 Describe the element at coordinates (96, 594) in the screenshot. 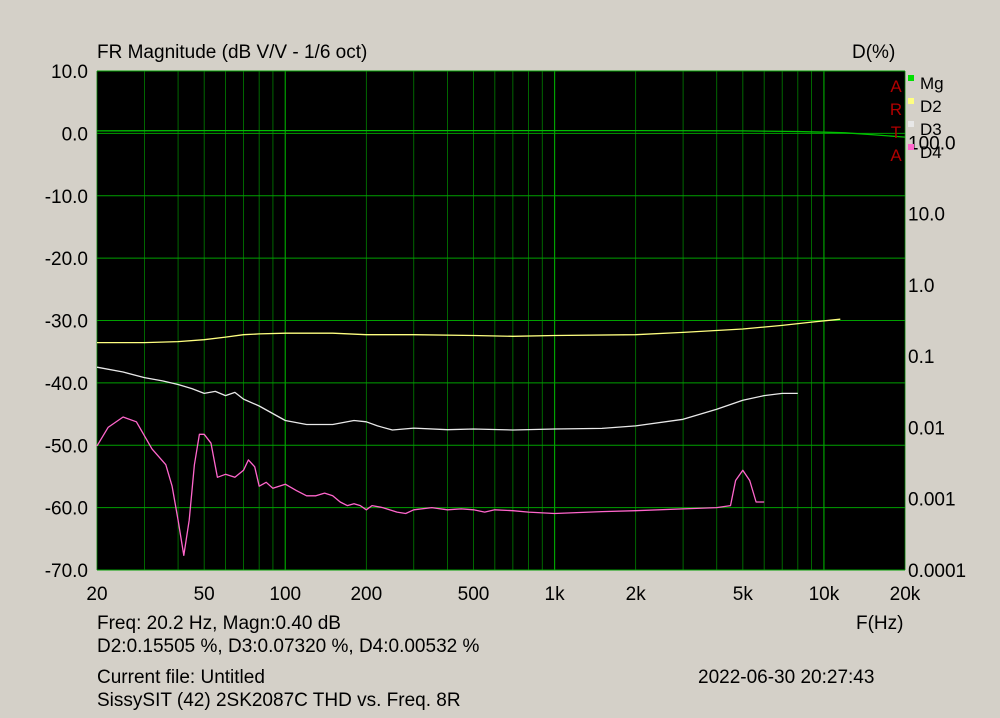

I see `x-tick-label: 20` at that location.